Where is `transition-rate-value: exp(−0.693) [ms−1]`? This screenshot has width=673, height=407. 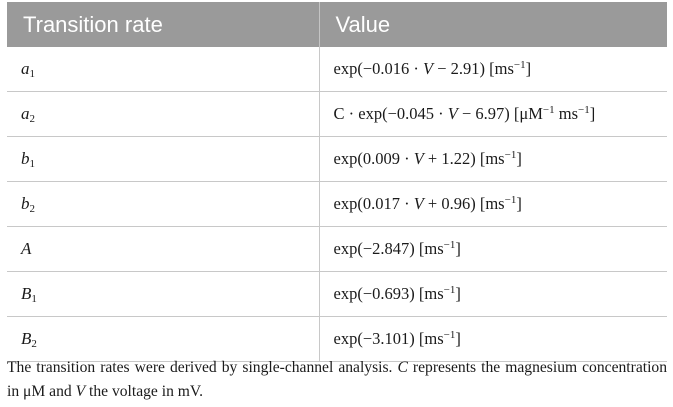
transition-rate-value: exp(−0.693) [ms−1] is located at coordinates (493, 294).